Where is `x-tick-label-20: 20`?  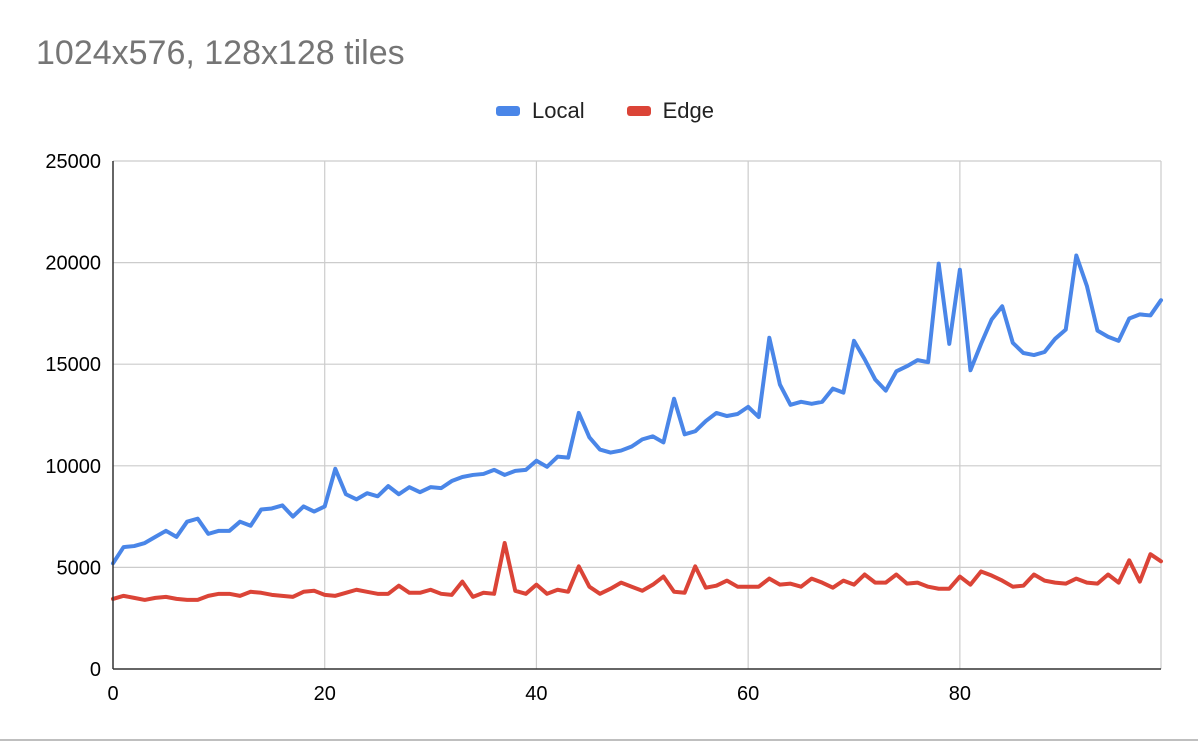 x-tick-label-20: 20 is located at coordinates (325, 694).